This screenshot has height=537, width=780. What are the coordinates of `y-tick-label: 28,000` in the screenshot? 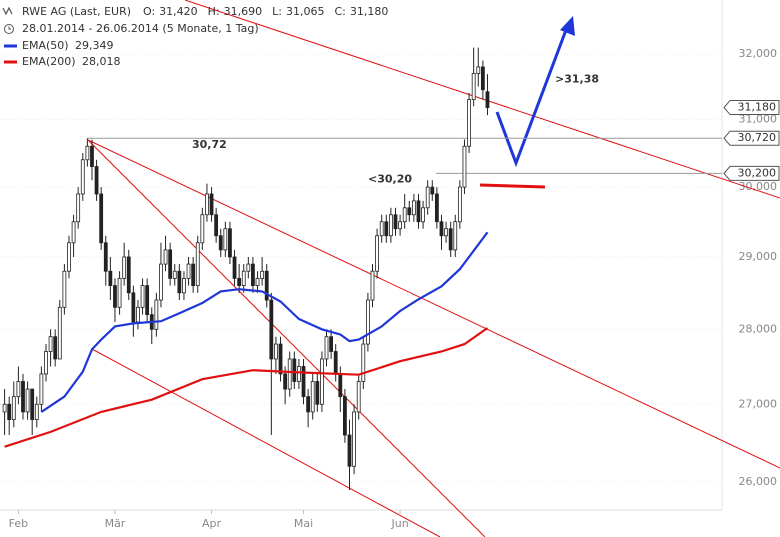 It's located at (758, 328).